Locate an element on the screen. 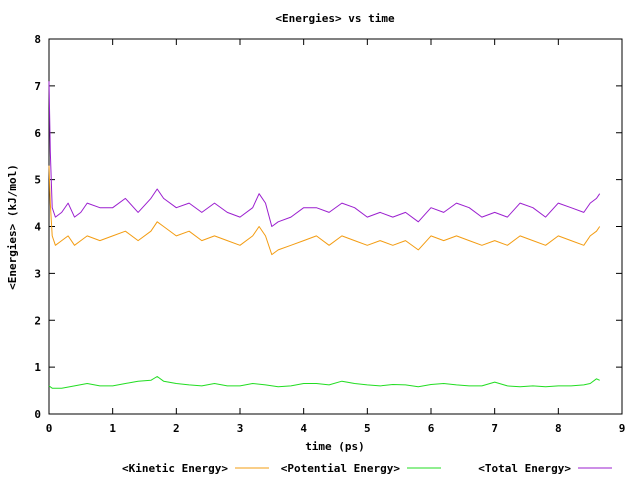 This screenshot has height=480, width=640. y-axis-label: <Energies> (kJ/mol) is located at coordinates (12, 227).